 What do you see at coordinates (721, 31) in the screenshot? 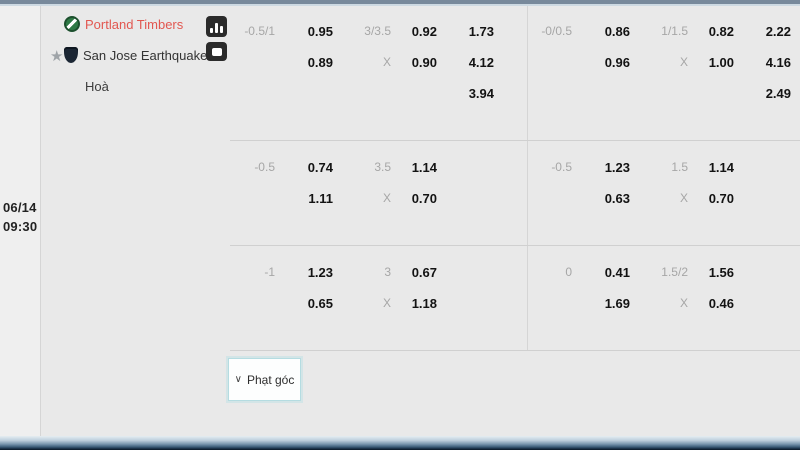
I see `odds-cell: 0.82` at bounding box center [721, 31].